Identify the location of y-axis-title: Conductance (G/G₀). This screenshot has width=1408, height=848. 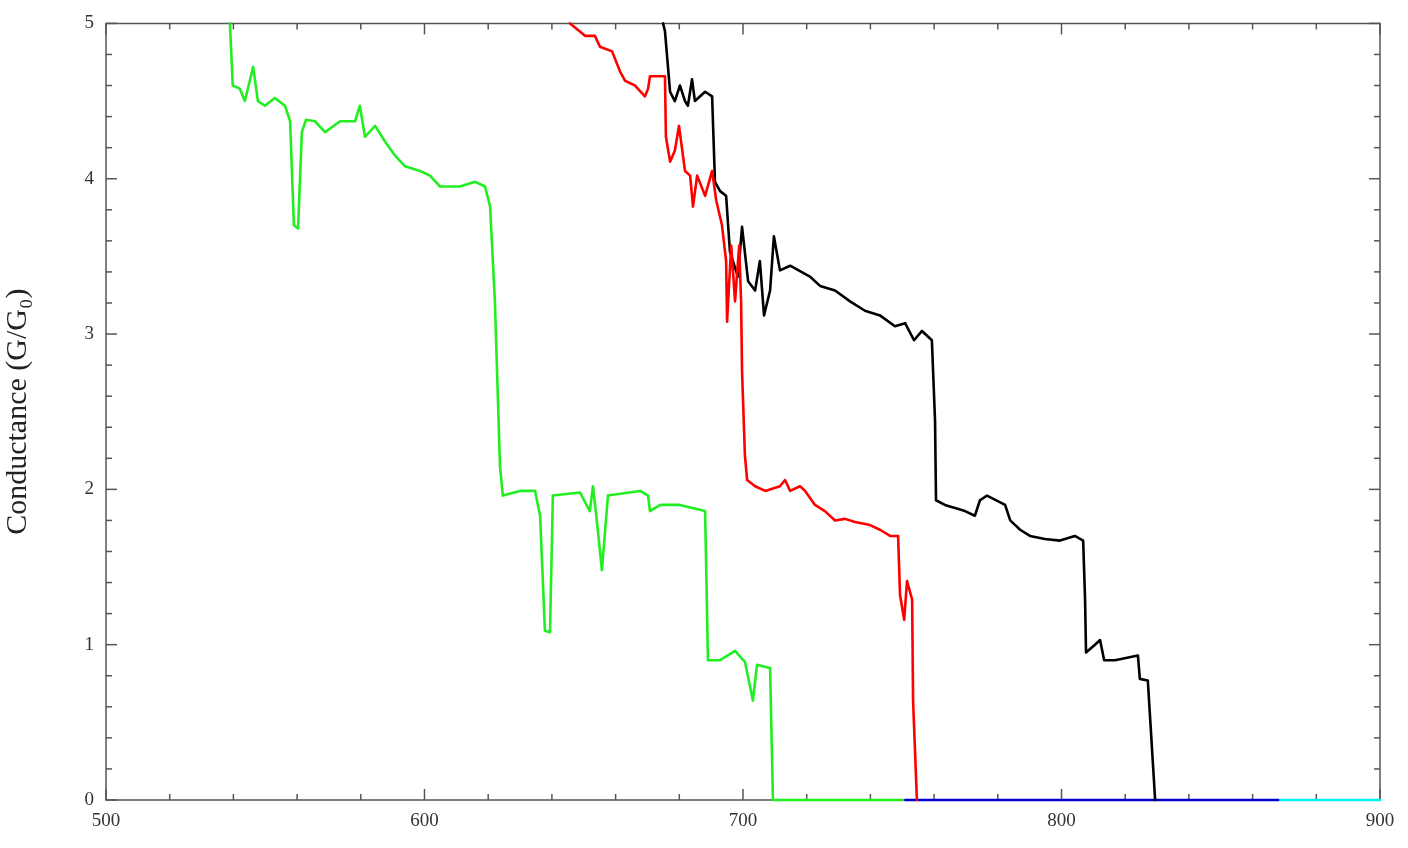
(16, 411).